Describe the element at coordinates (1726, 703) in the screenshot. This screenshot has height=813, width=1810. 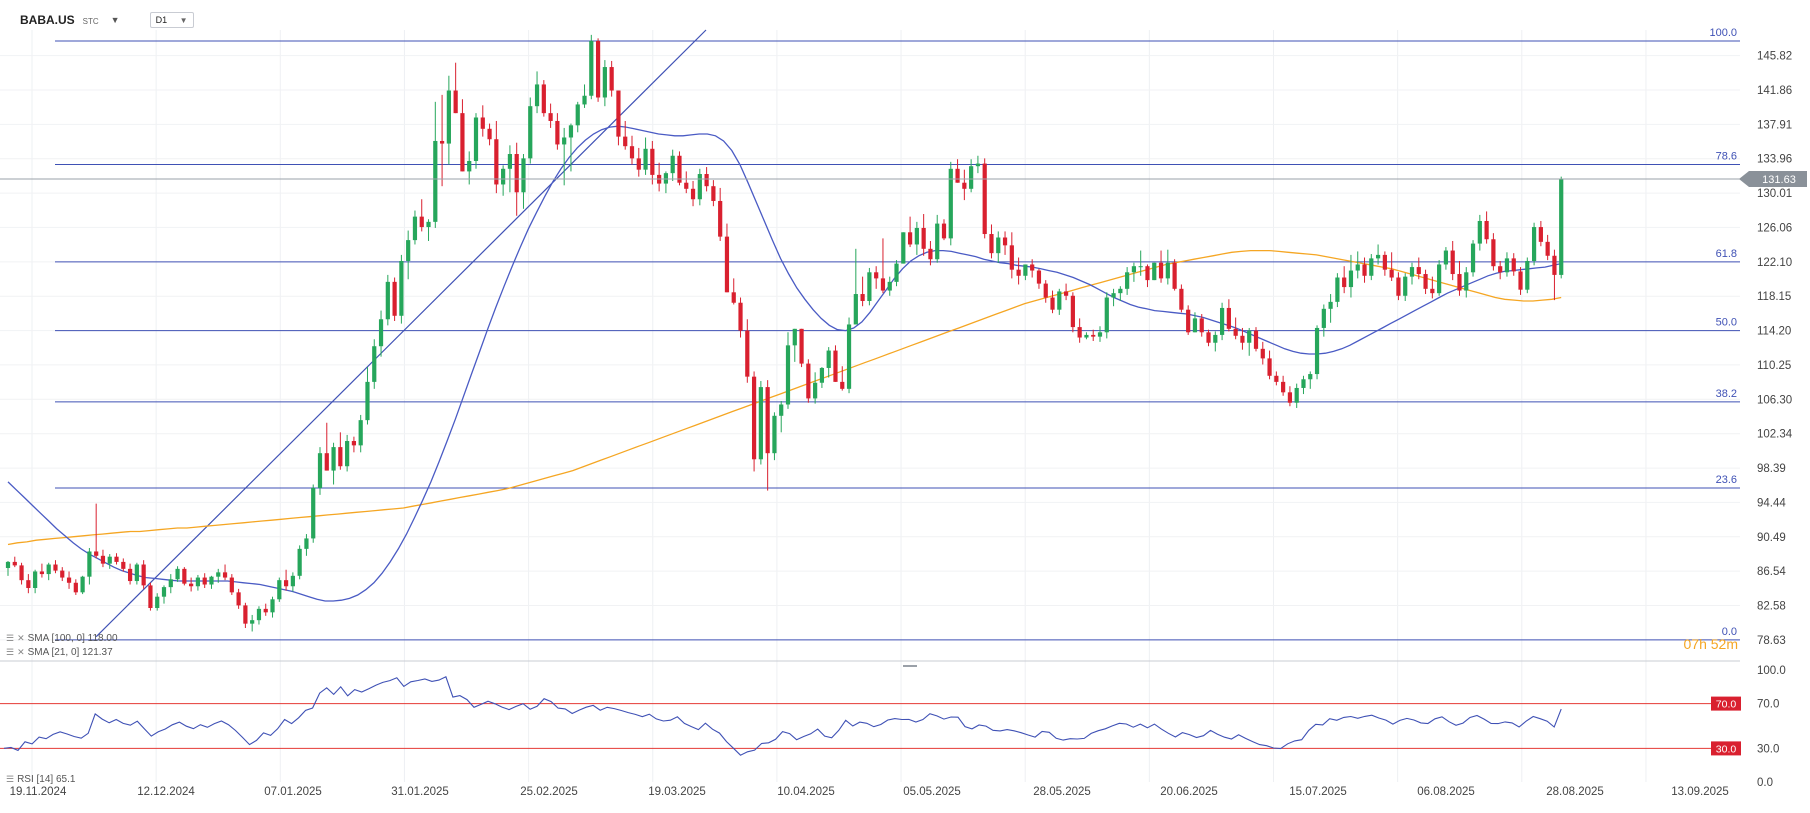
I see `rsi-level-tag` at that location.